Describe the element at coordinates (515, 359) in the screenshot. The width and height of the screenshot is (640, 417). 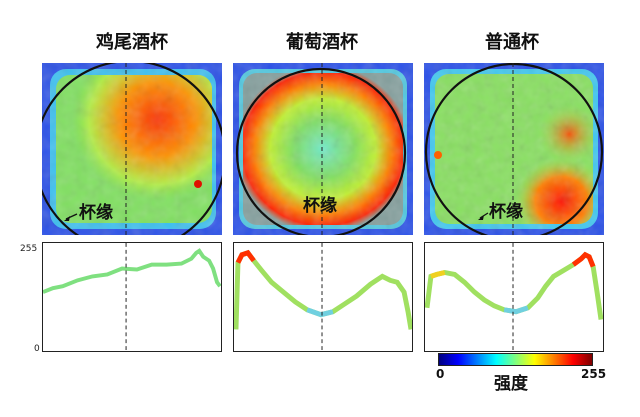
I see `intensity-colorbar` at that location.